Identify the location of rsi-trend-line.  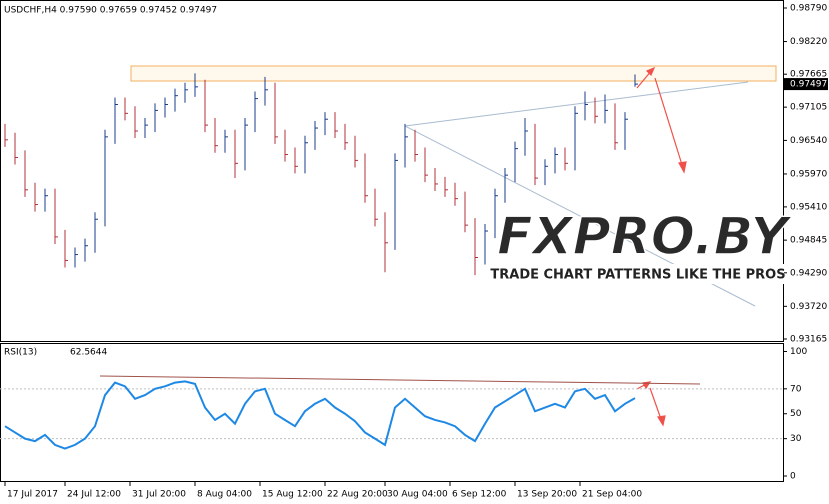
(400, 380).